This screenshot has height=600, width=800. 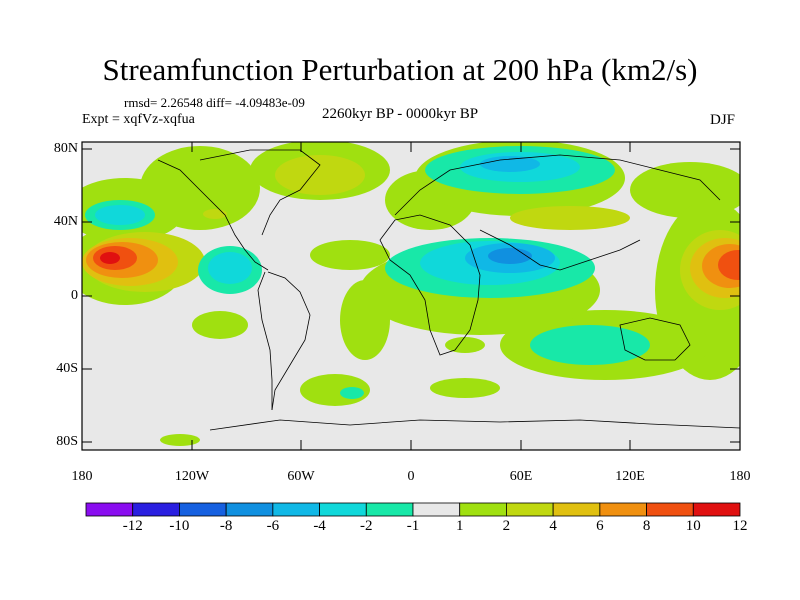 I want to click on lon-label-180w: 180, so click(x=82, y=476).